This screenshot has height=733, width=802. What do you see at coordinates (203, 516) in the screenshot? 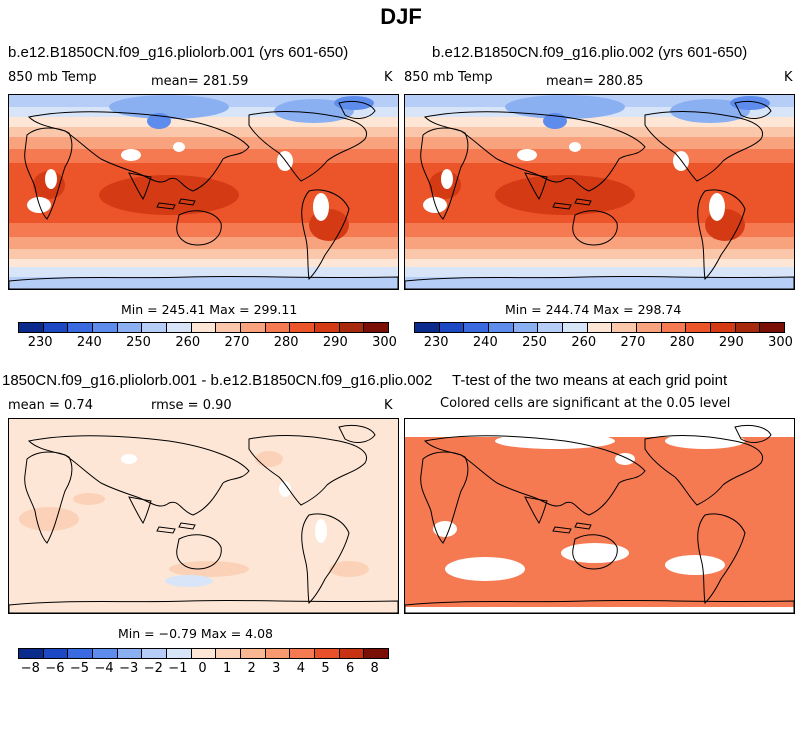
I see `panel3-map` at bounding box center [203, 516].